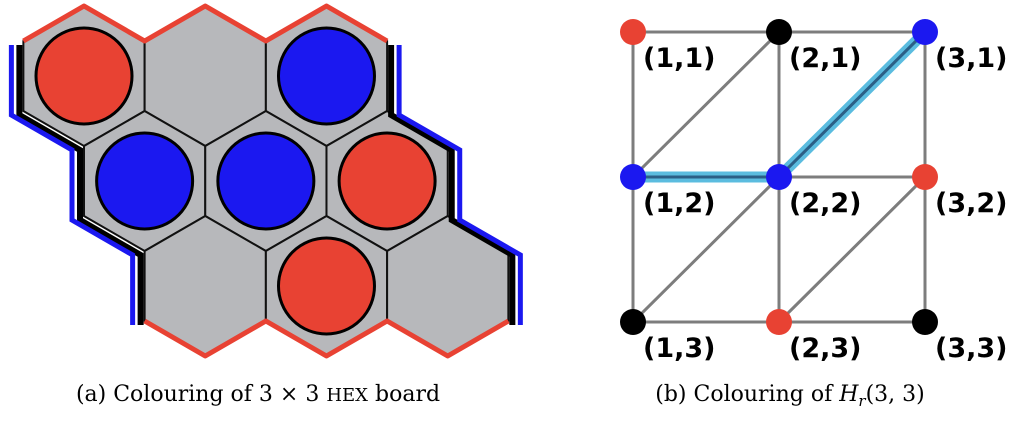 Image resolution: width=1019 pixels, height=426 pixels. Describe the element at coordinates (205, 23) in the screenshot. I see `red-border-top` at that location.